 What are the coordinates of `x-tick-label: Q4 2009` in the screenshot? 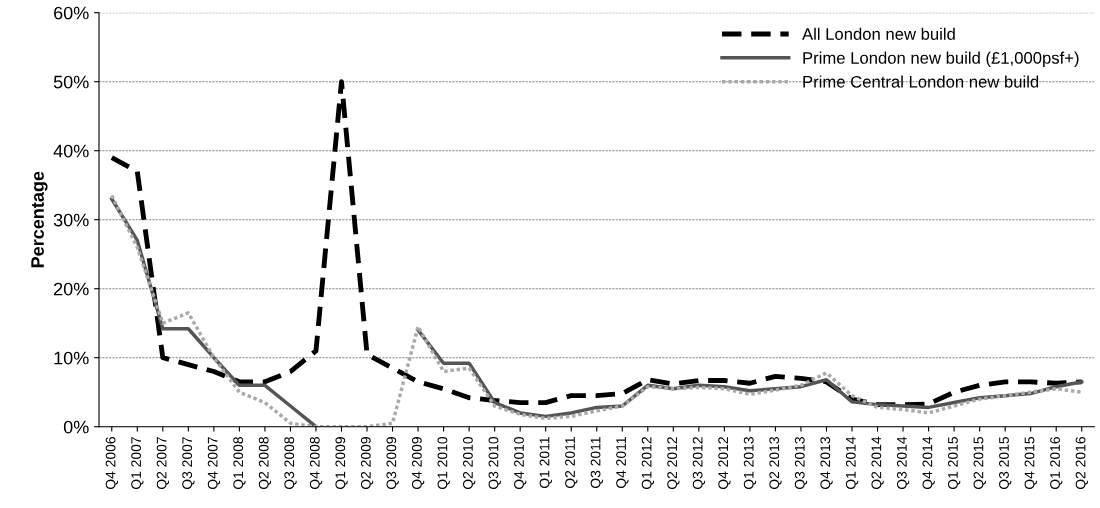 It's located at (418, 463).